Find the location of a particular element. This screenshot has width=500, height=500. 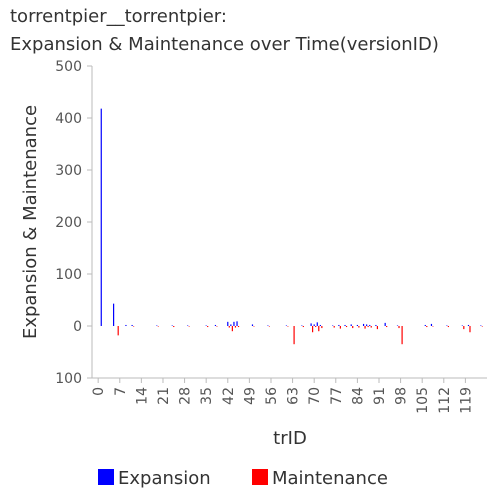

y-tick-label: 500 is located at coordinates (68, 67).